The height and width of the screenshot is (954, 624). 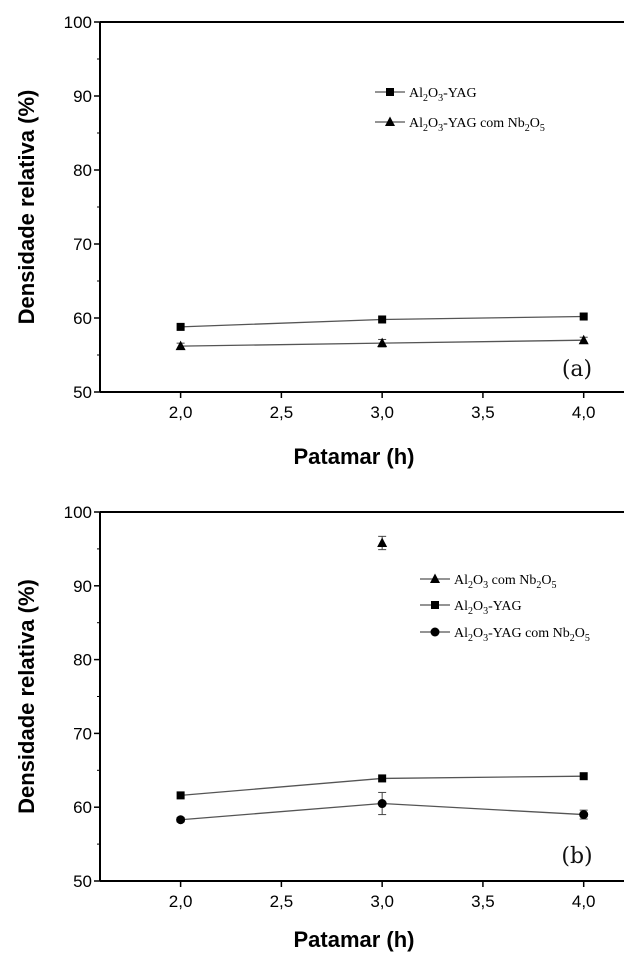 I want to click on legend: Al2​O3​-YAG Al2​O3​-YAG com Nb2​O5​, so click(x=460, y=110).